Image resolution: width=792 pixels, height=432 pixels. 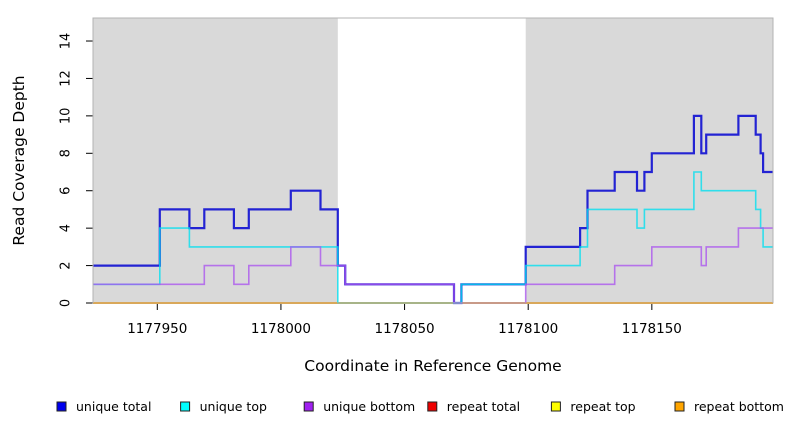 I want to click on y-tick-label: 8, so click(x=66, y=153).